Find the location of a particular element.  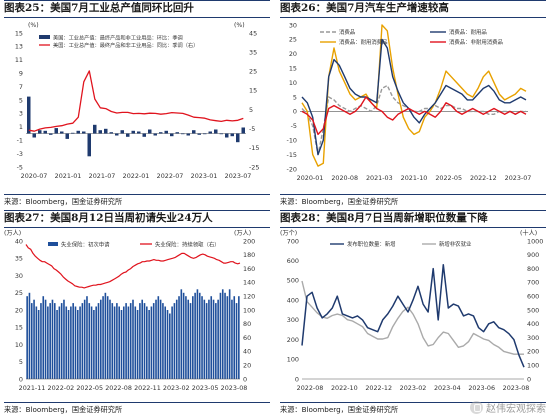

legend-label: 美国：工业总产值：最终产品和非工业用品：环比：季调 is located at coordinates (118, 38).